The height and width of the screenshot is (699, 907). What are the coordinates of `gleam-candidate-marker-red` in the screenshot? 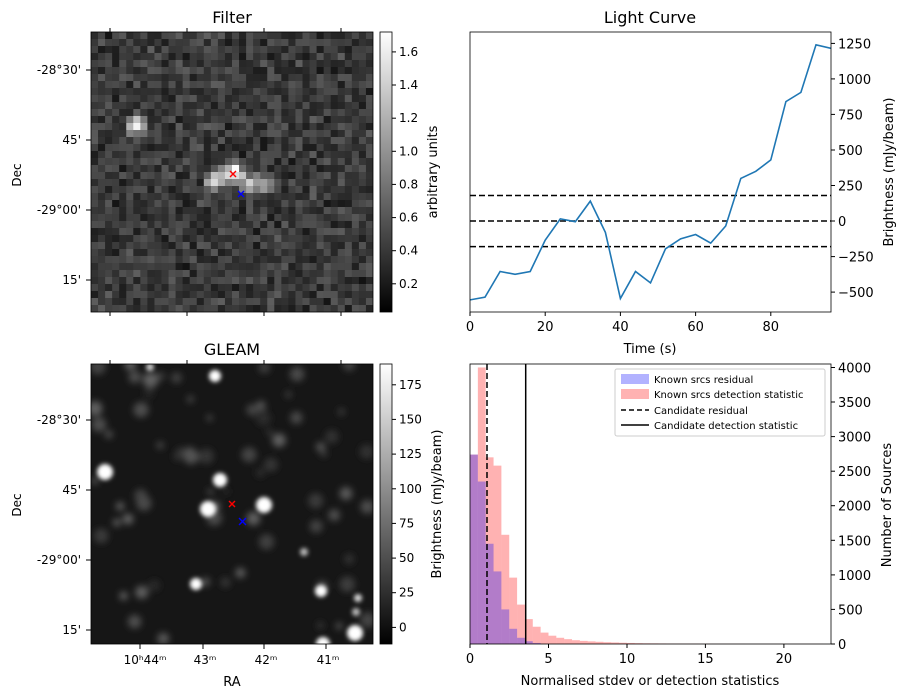 It's located at (232, 504).